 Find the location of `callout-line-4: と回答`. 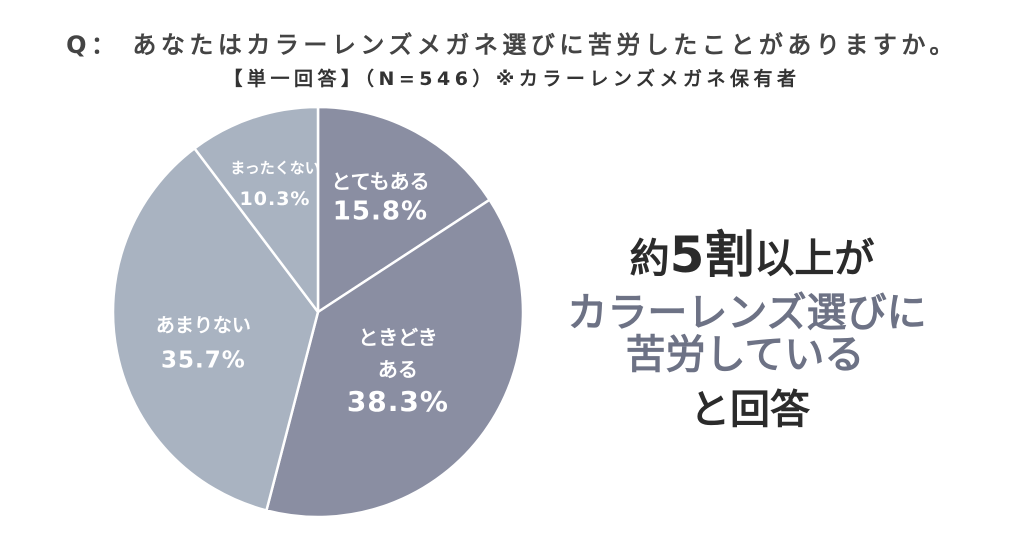

callout-line-4: と回答 is located at coordinates (750, 410).